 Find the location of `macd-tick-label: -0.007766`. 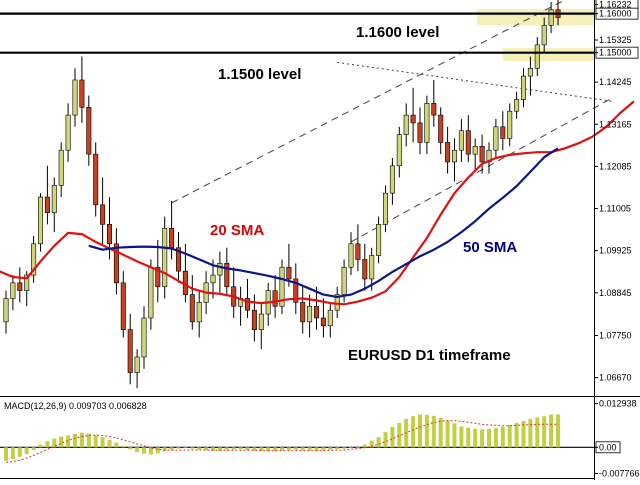

macd-tick-label: -0.007766 is located at coordinates (619, 474).